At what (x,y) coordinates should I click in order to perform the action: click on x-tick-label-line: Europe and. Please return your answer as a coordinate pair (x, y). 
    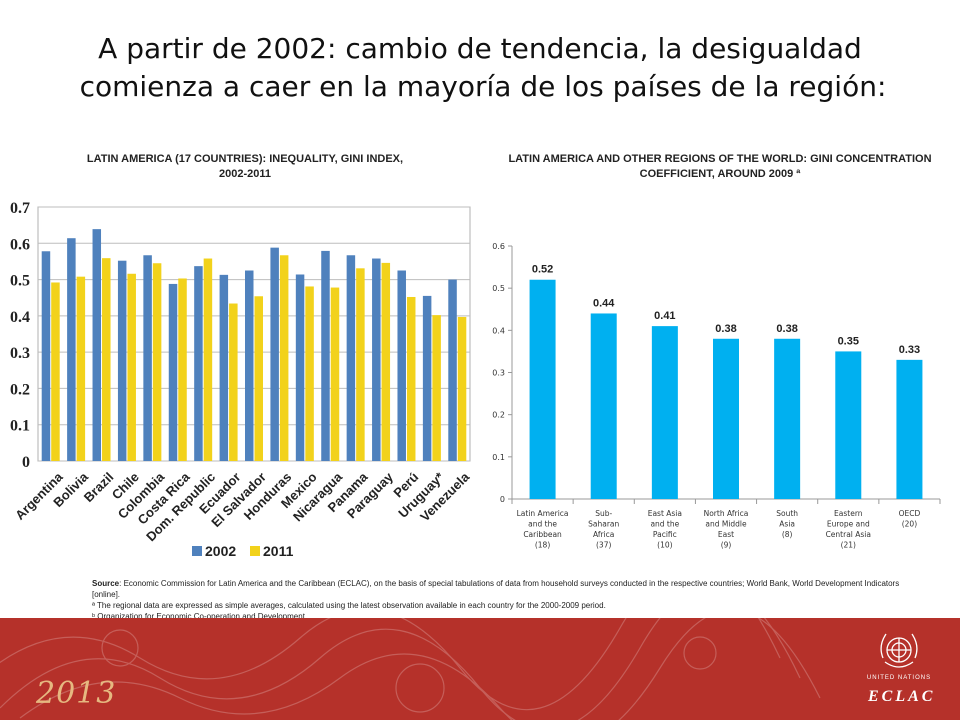
    Looking at the image, I should click on (848, 524).